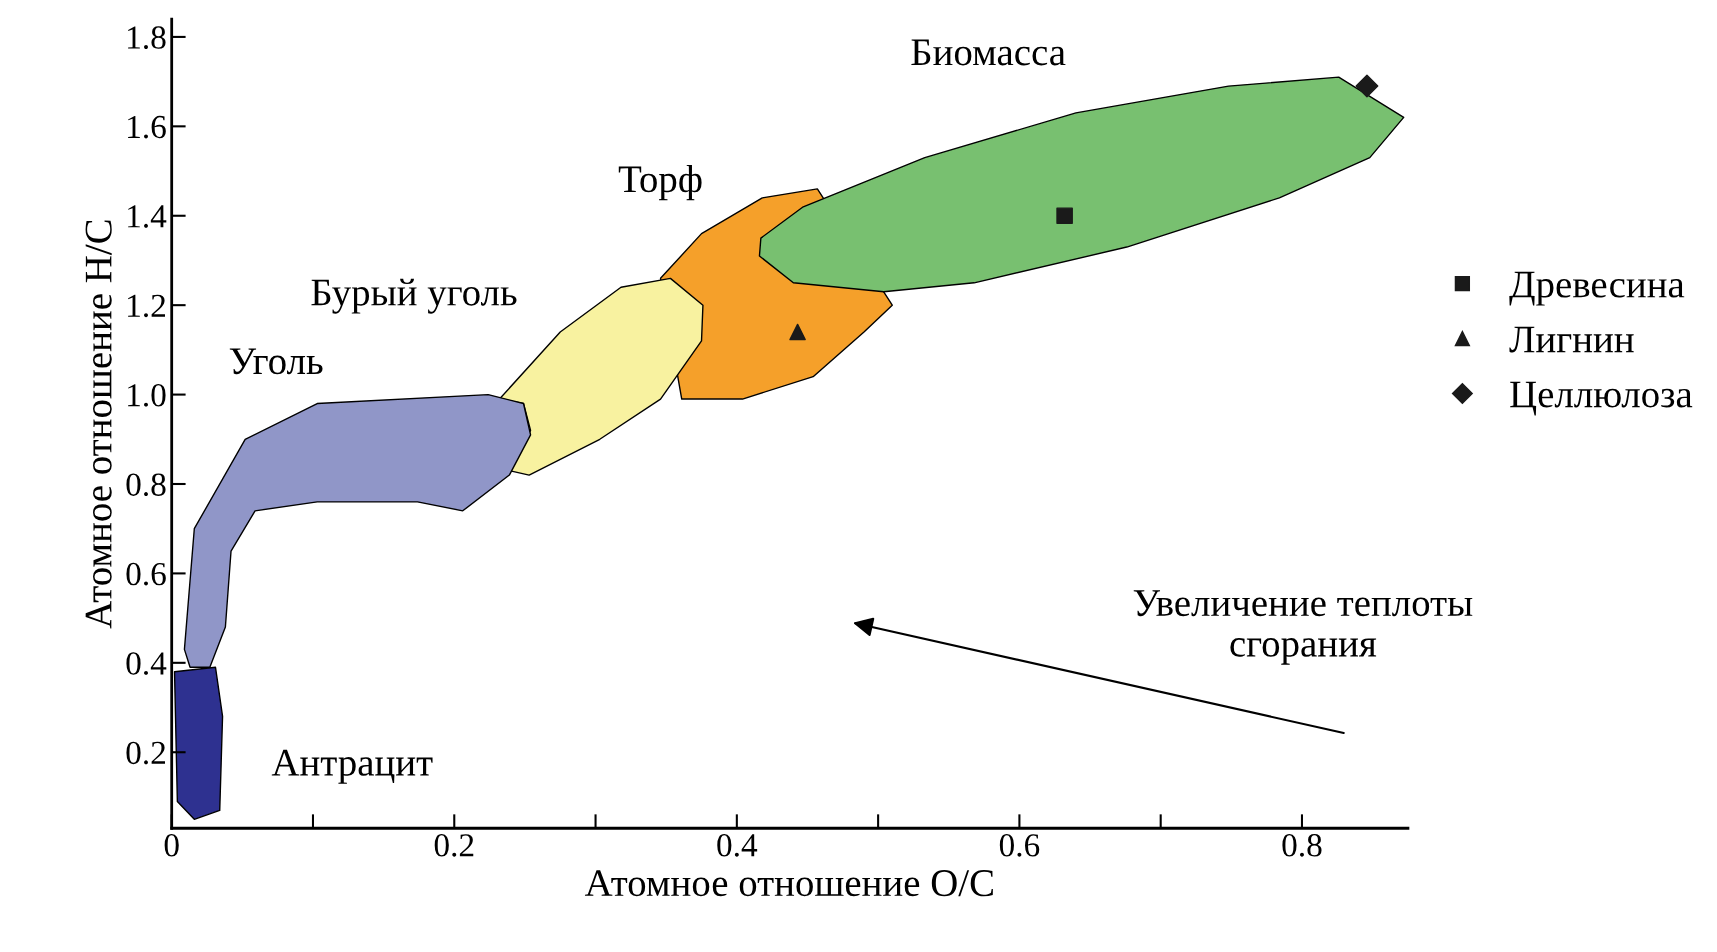 The height and width of the screenshot is (952, 1717). What do you see at coordinates (145, 753) in the screenshot?
I see `y-tick-label: 0.2` at bounding box center [145, 753].